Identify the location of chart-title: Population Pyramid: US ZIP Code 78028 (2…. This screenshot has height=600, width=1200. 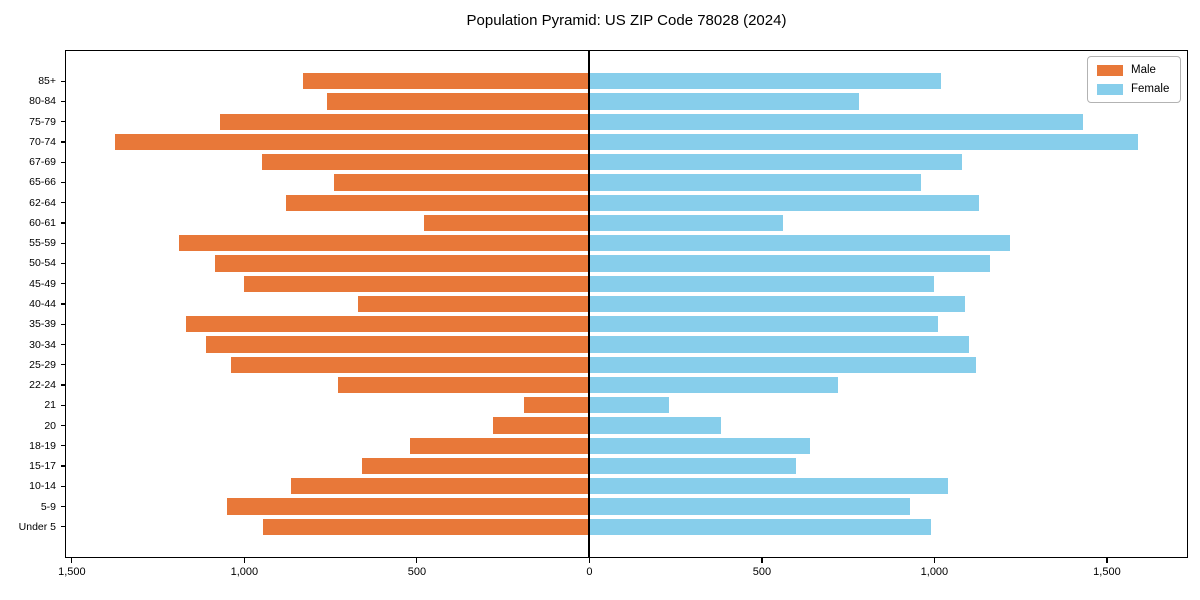
(626, 20).